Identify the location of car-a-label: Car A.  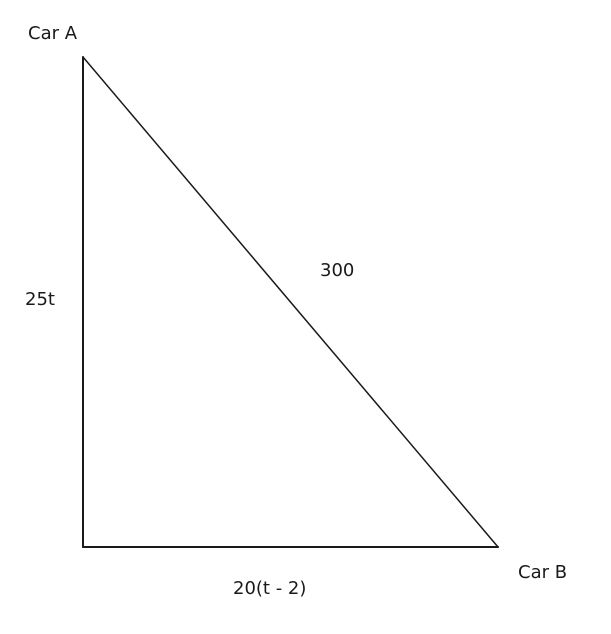
(53, 33).